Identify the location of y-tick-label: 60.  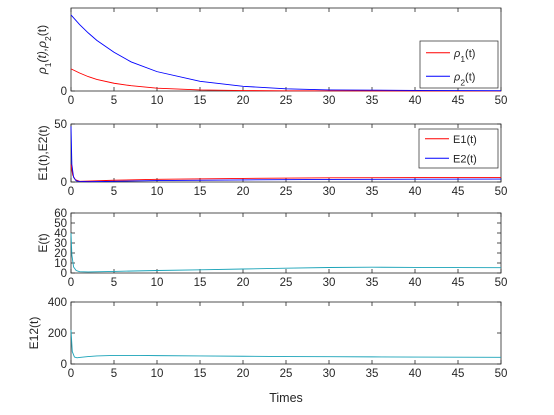
(60, 214).